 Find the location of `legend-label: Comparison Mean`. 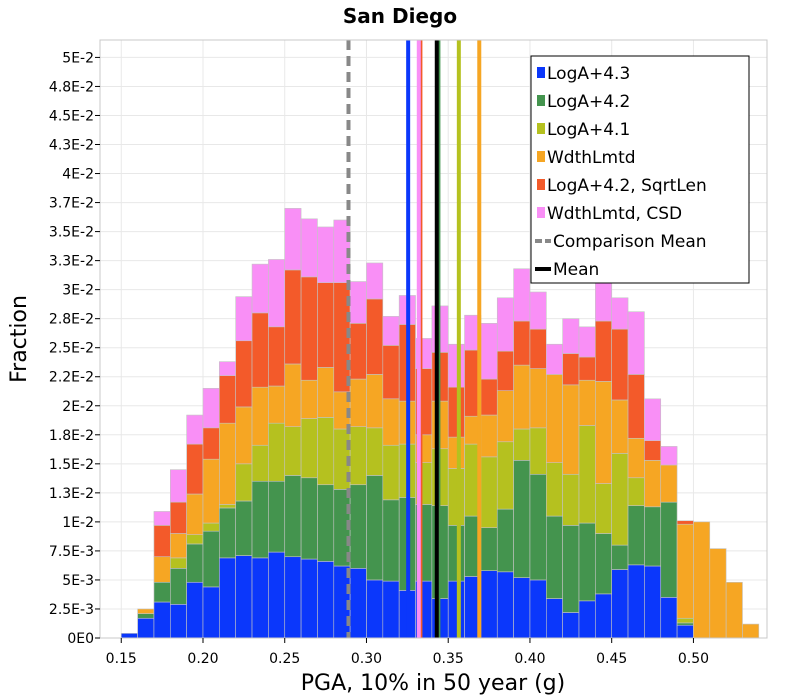

legend-label: Comparison Mean is located at coordinates (630, 242).